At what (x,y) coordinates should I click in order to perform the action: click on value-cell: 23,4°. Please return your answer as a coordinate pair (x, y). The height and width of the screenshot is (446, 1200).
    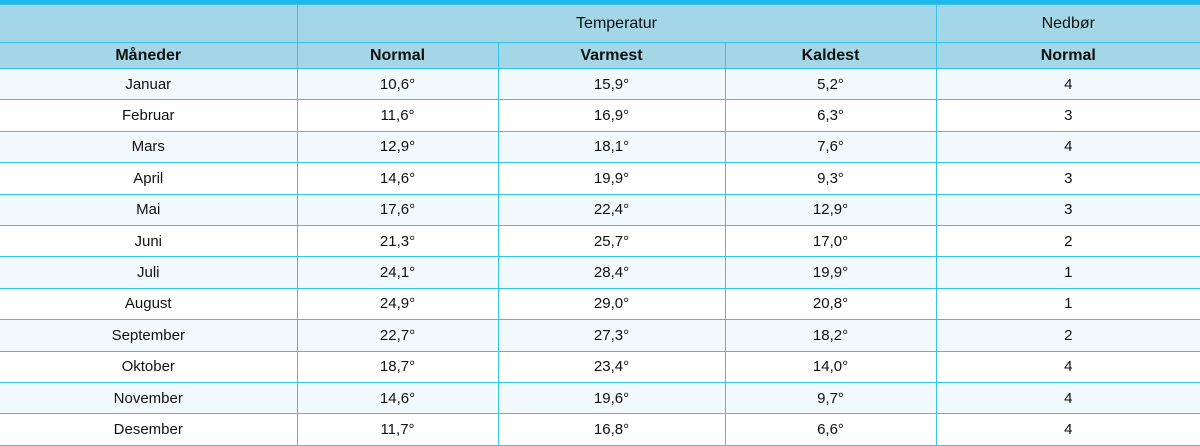
    Looking at the image, I should click on (611, 366).